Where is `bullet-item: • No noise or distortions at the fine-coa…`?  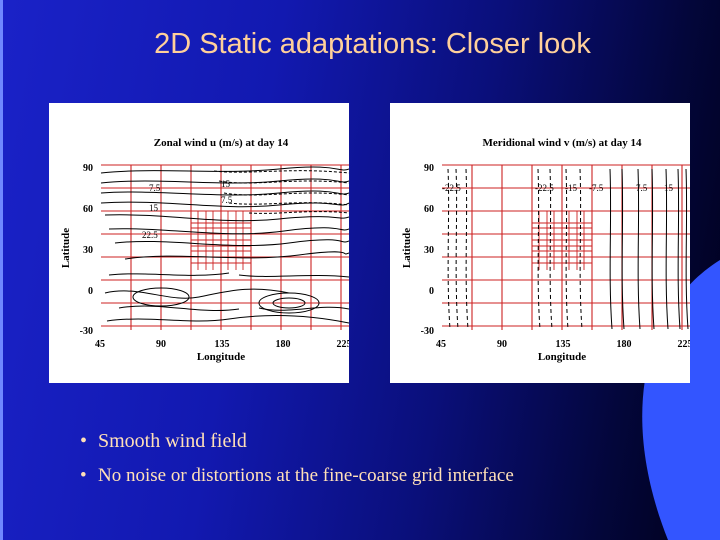
bullet-item: • No noise or distortions at the fine-coa… is located at coordinates (297, 476).